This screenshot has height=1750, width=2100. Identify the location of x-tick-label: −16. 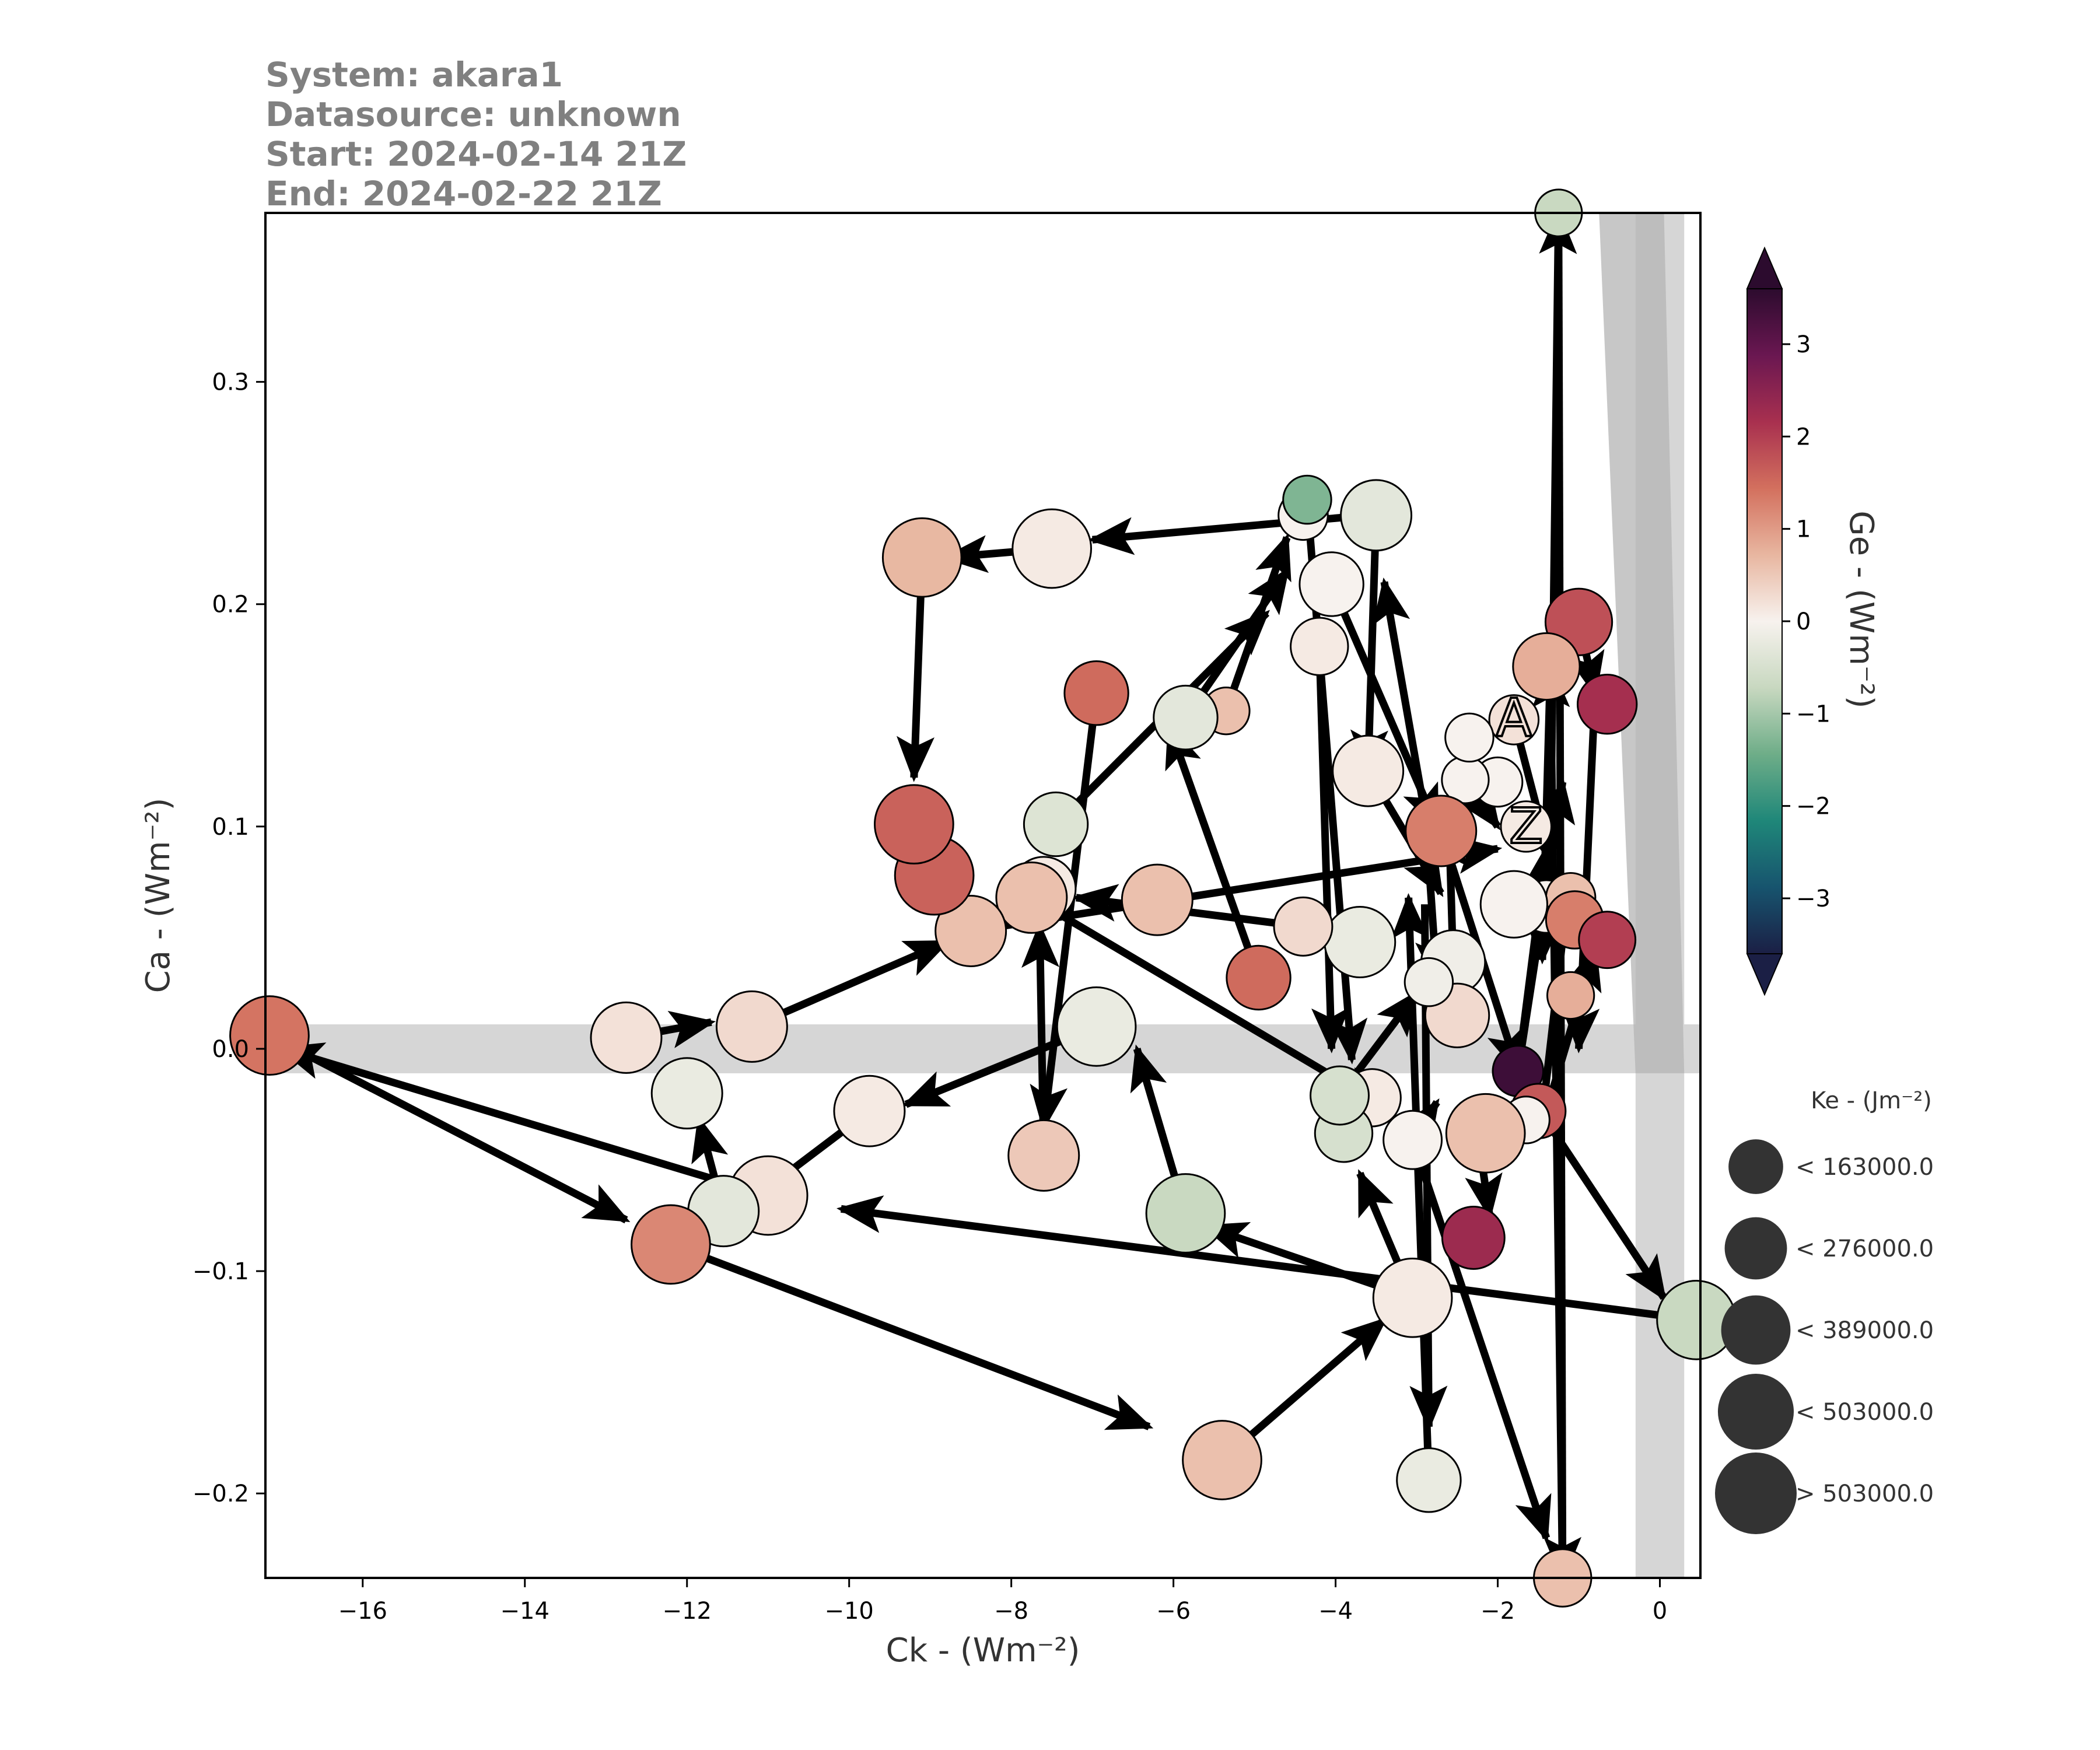
(363, 1611).